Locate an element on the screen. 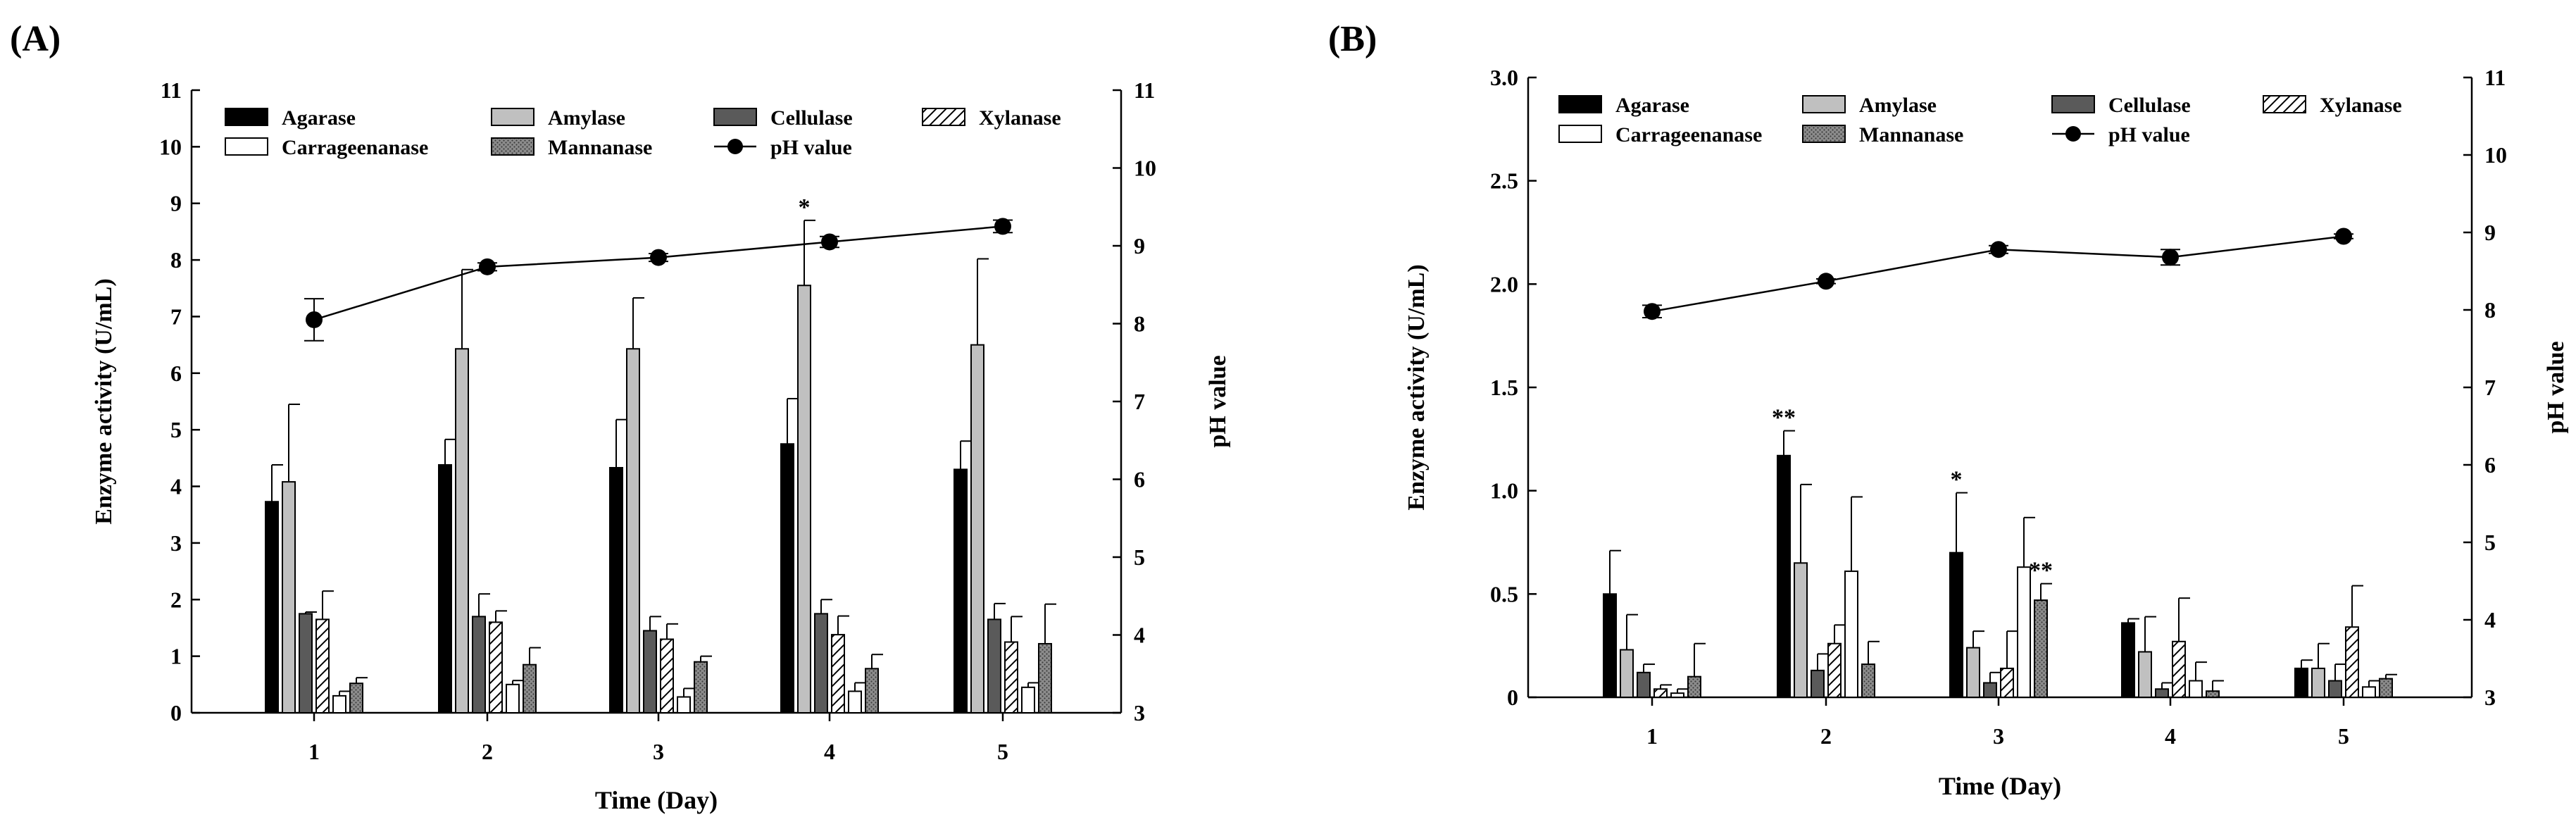 The height and width of the screenshot is (829, 2576). y2-tick-label: 11 is located at coordinates (1144, 90).